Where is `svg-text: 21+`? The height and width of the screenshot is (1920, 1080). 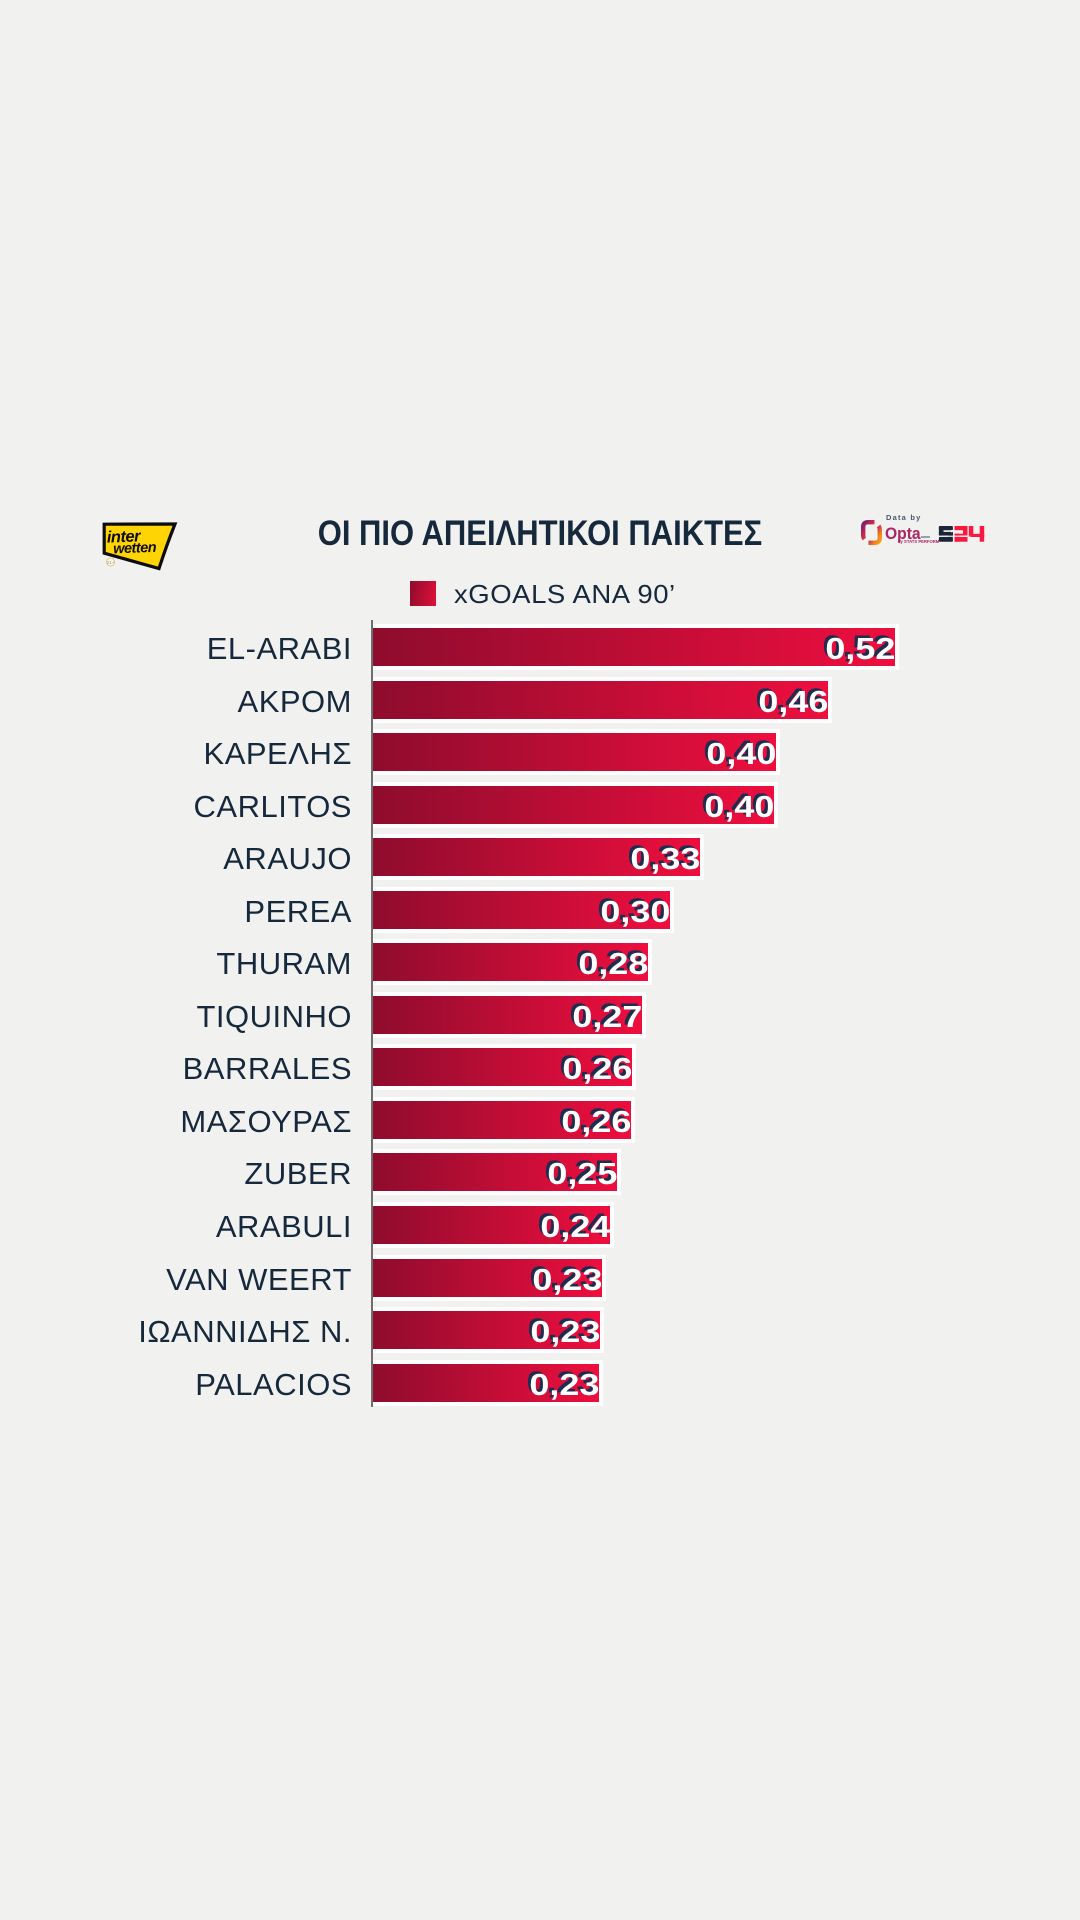 svg-text: 21+ is located at coordinates (111, 562).